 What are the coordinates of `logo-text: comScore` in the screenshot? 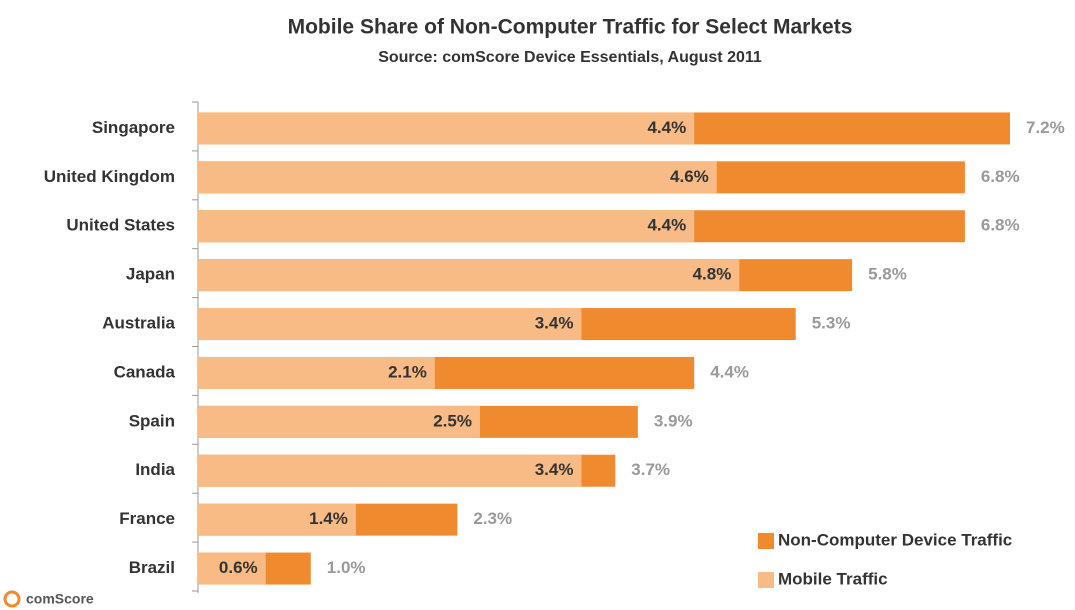 It's located at (60, 599).